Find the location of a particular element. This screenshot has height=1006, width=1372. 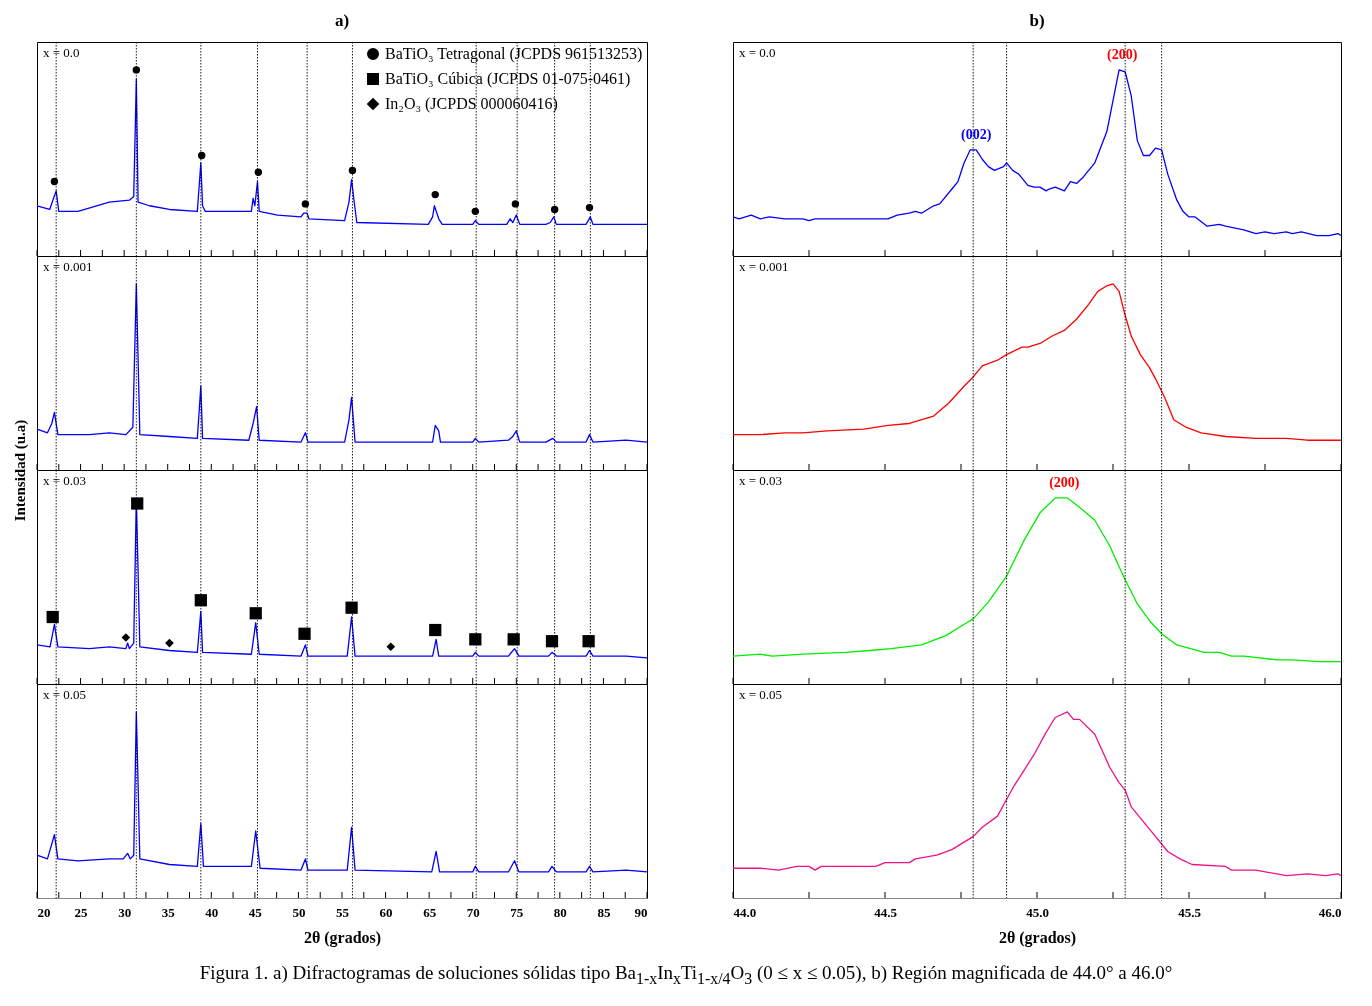

x-tick-label: 45.0 is located at coordinates (1037, 912).